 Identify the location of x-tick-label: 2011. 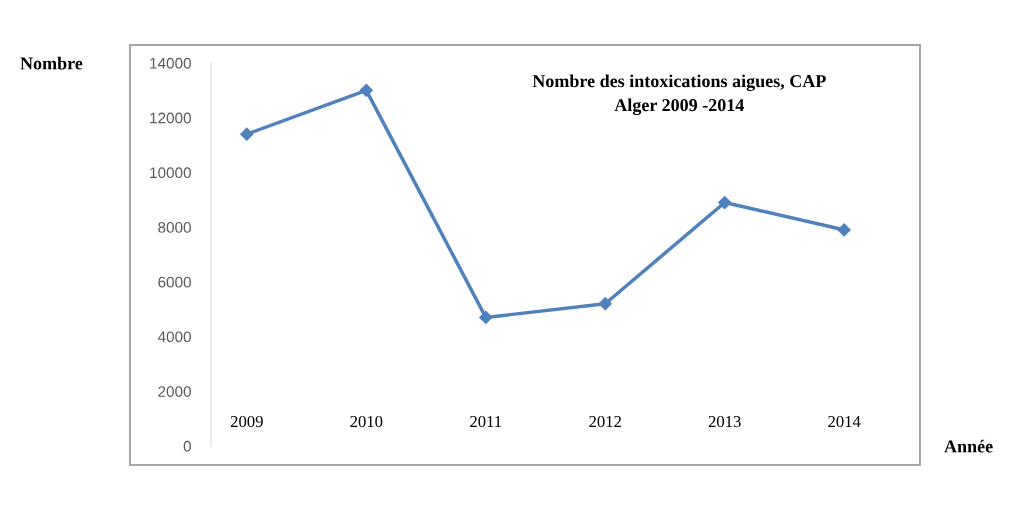
(486, 421).